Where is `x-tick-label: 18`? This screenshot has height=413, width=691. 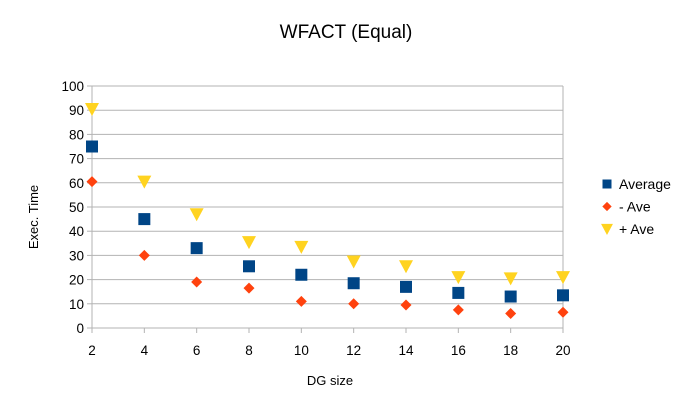 x-tick-label: 18 is located at coordinates (510, 350).